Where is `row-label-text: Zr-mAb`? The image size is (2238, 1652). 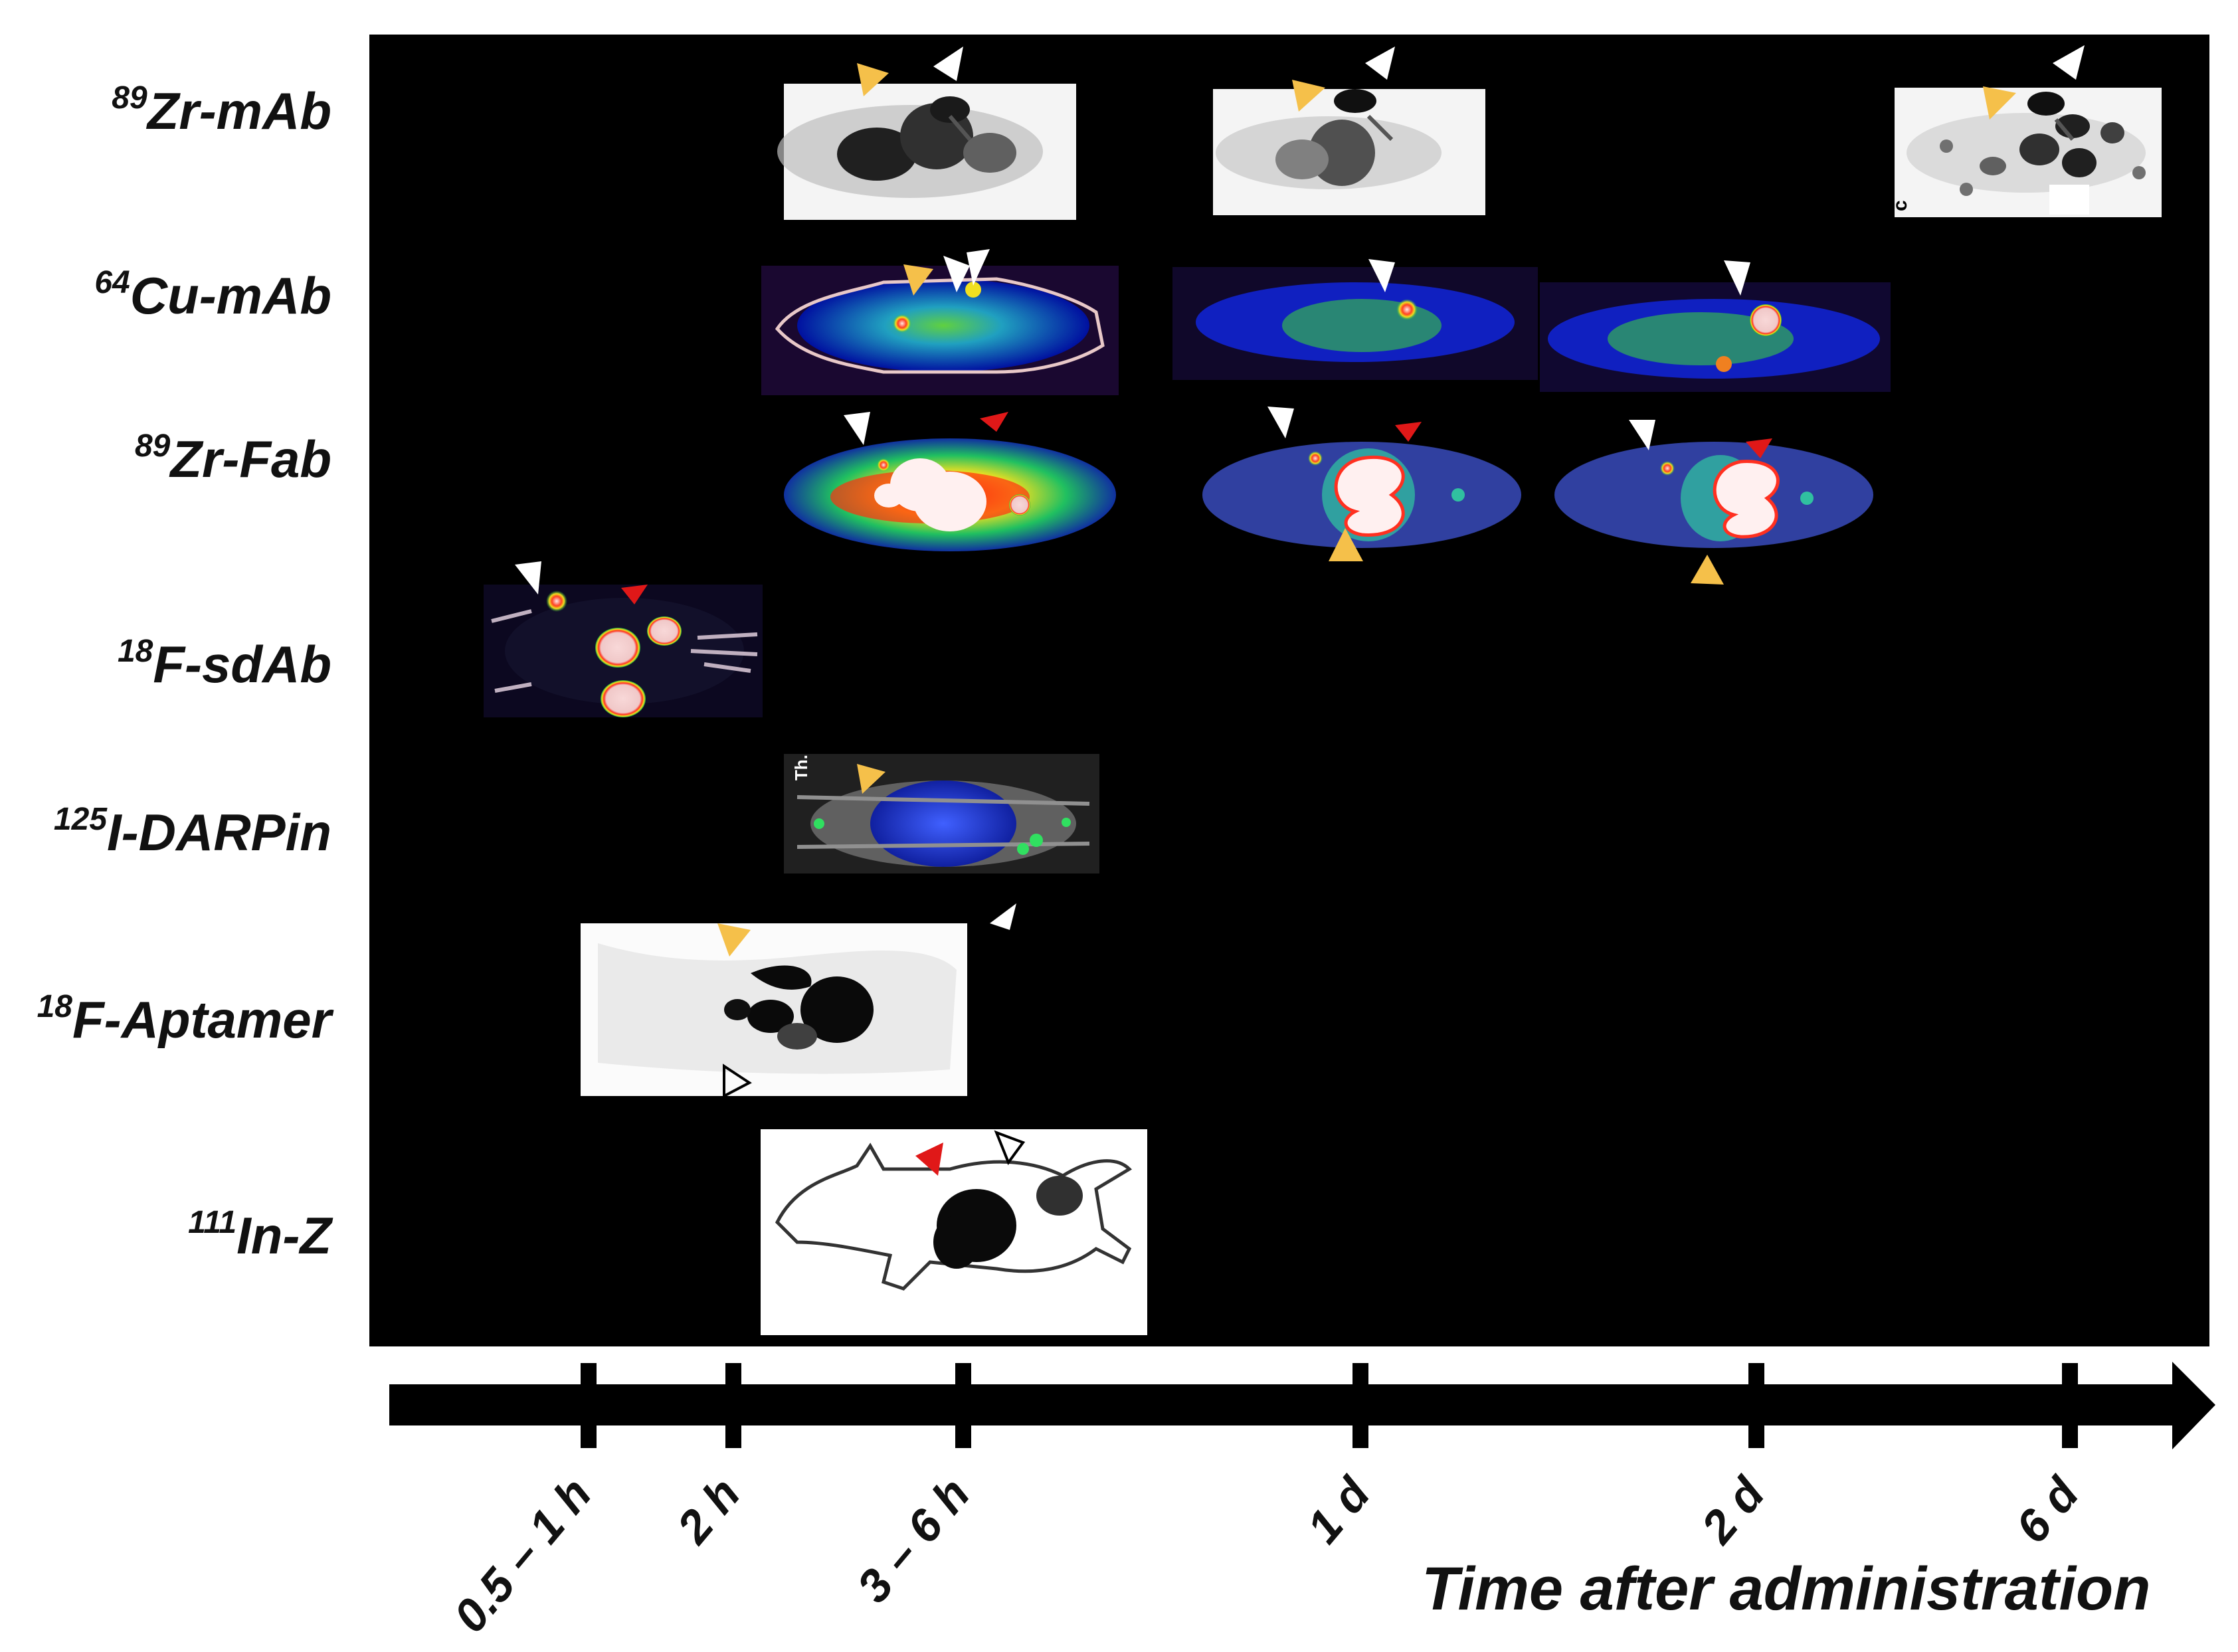 row-label-text: Zr-mAb is located at coordinates (239, 111).